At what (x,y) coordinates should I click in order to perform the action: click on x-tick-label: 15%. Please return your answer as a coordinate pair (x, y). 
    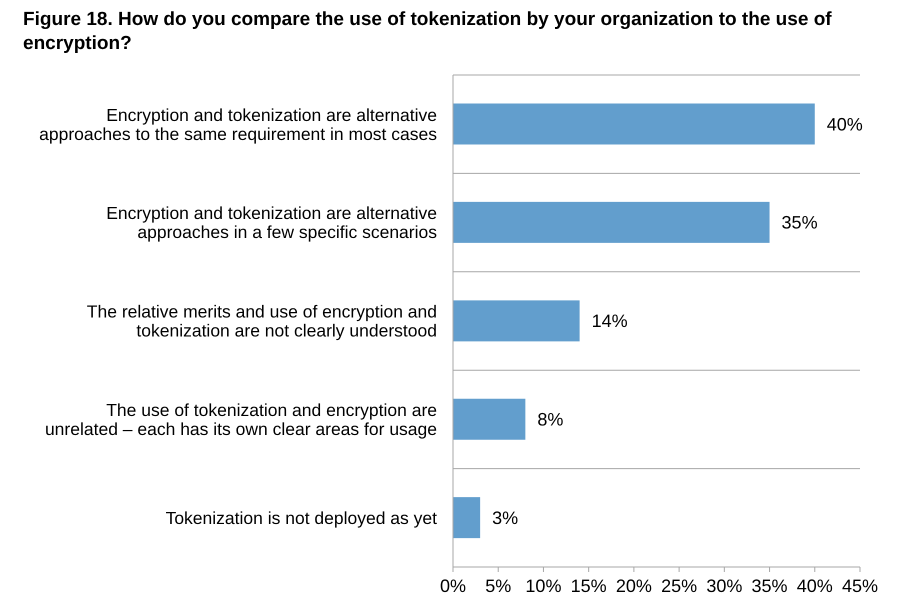
    Looking at the image, I should click on (588, 586).